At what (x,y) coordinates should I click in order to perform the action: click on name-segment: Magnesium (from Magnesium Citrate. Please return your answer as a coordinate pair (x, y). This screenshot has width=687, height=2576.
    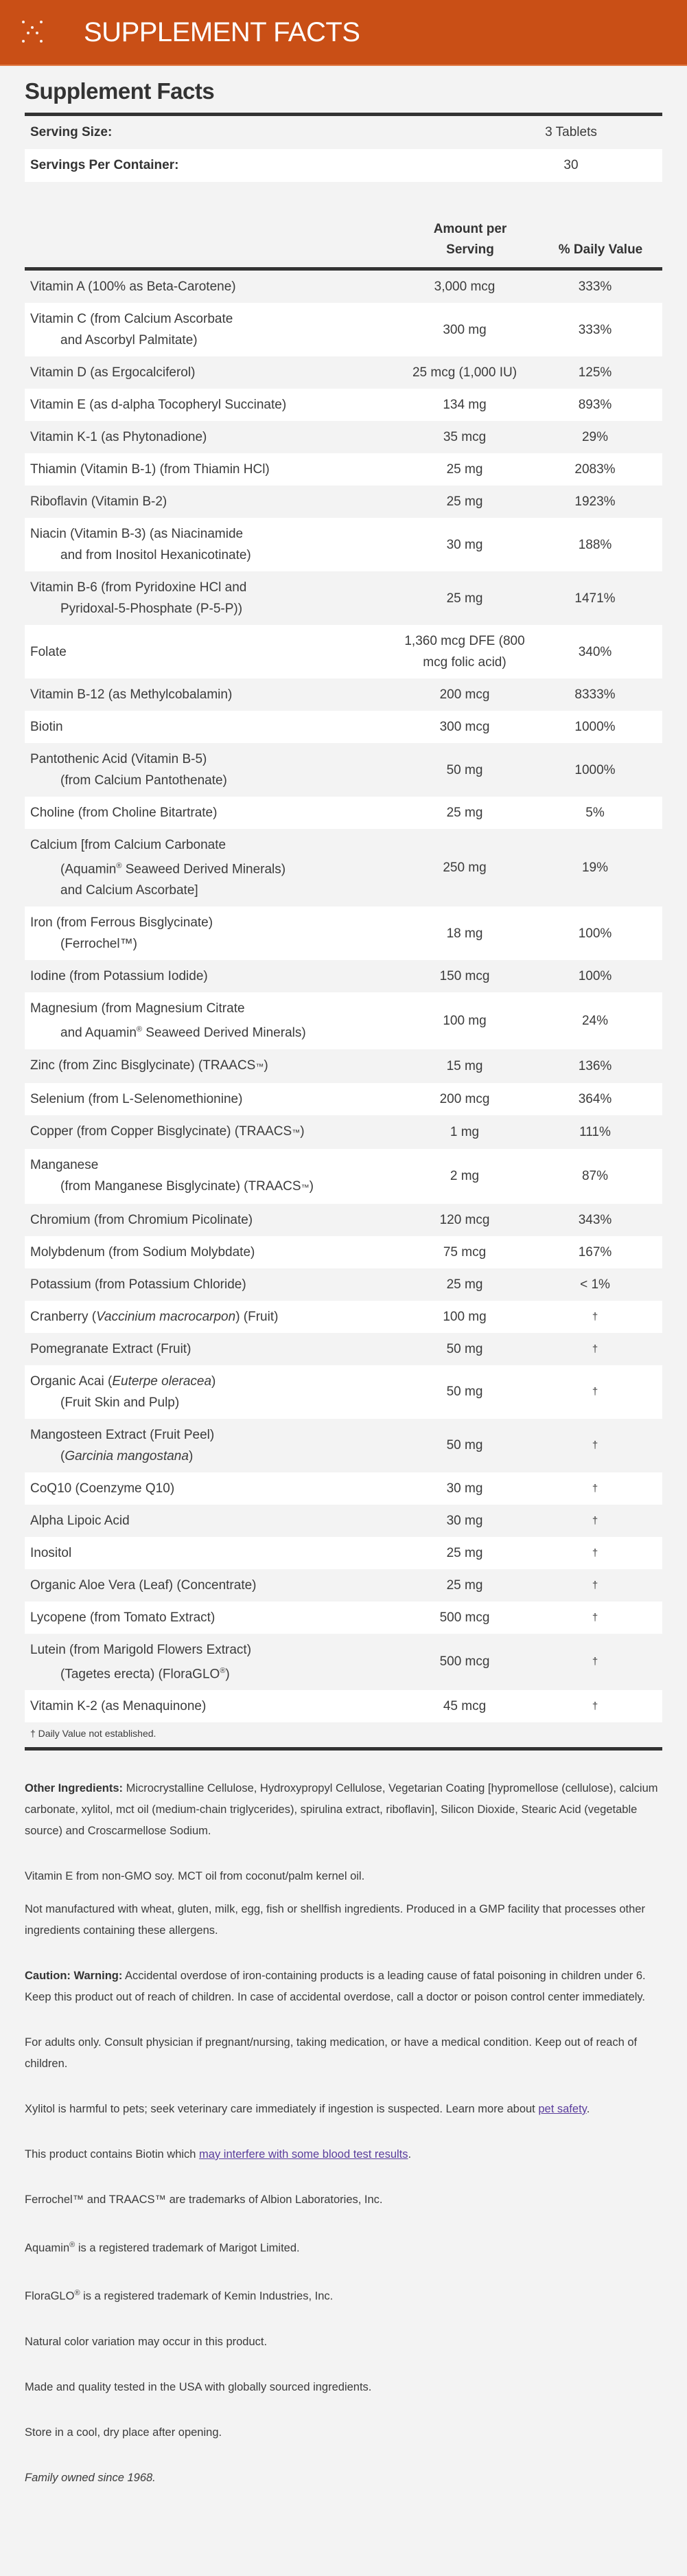
    Looking at the image, I should click on (137, 1008).